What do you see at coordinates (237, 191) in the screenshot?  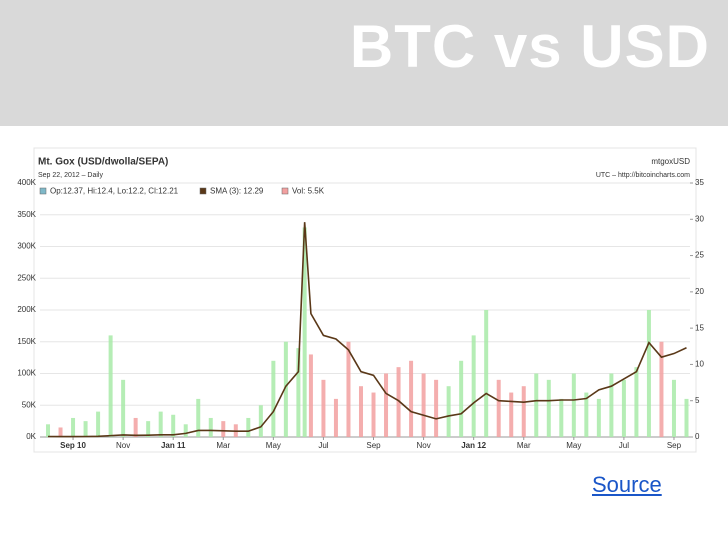 I see `legend-label: SMA (3): 12.29` at bounding box center [237, 191].